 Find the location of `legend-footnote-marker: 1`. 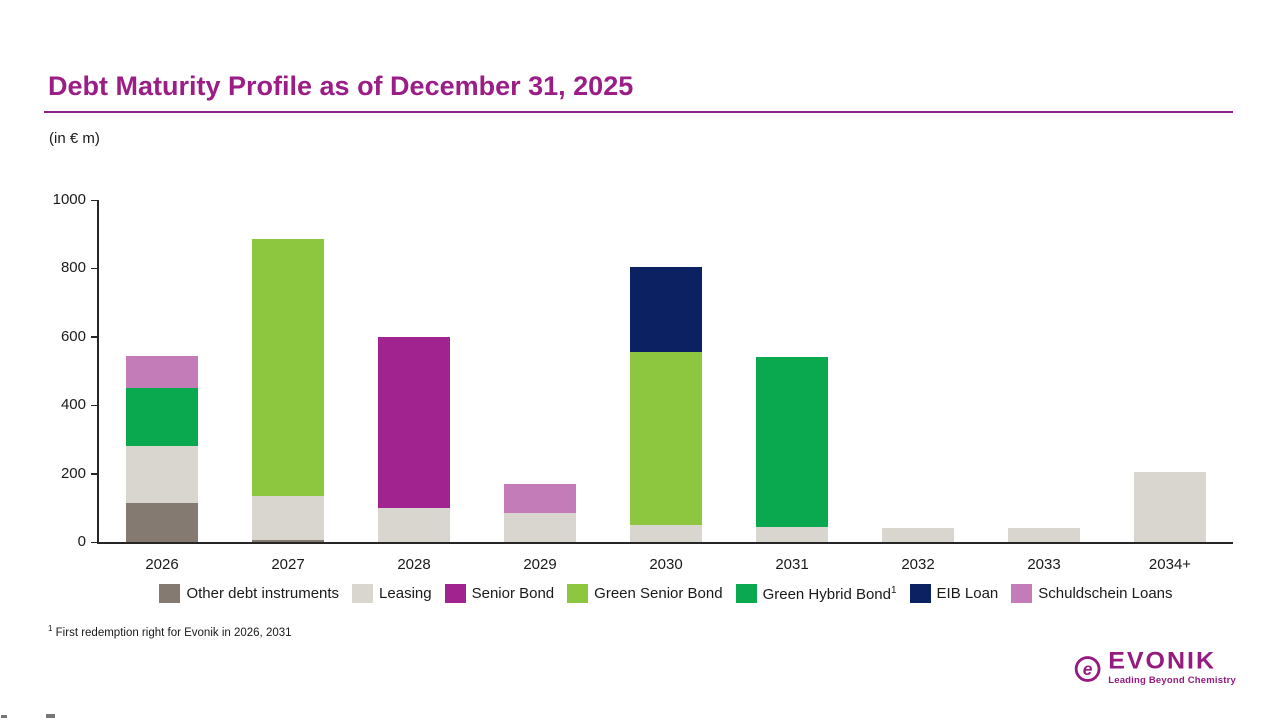

legend-footnote-marker: 1 is located at coordinates (893, 590).